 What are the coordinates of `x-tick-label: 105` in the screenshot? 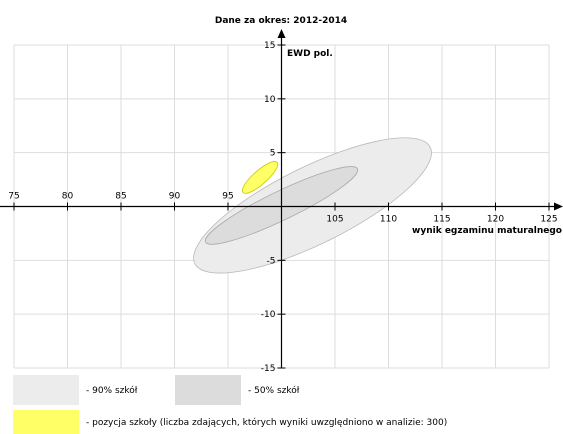 It's located at (334, 220).